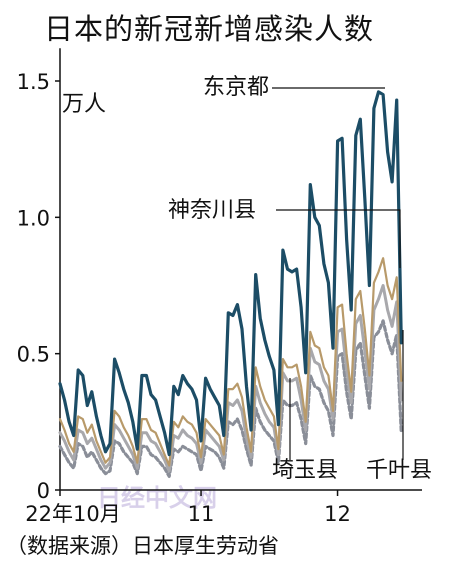 The width and height of the screenshot is (450, 569). What do you see at coordinates (305, 470) in the screenshot?
I see `series-label-saitama: 埼玉县` at bounding box center [305, 470].